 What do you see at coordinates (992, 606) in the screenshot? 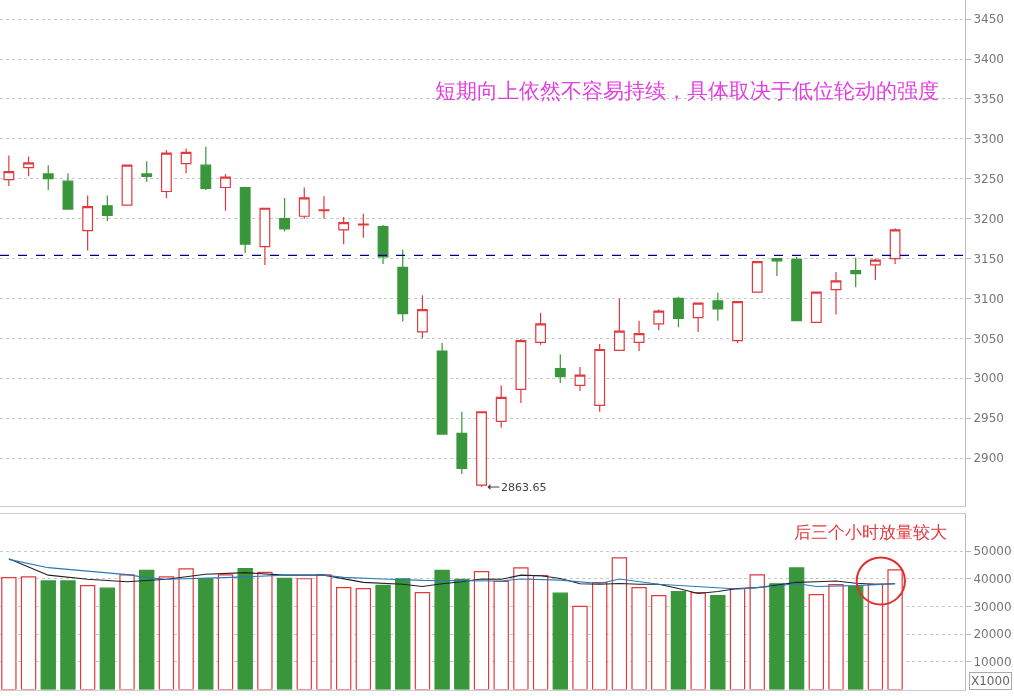
I see `y-tick-label: 30000` at bounding box center [992, 606].